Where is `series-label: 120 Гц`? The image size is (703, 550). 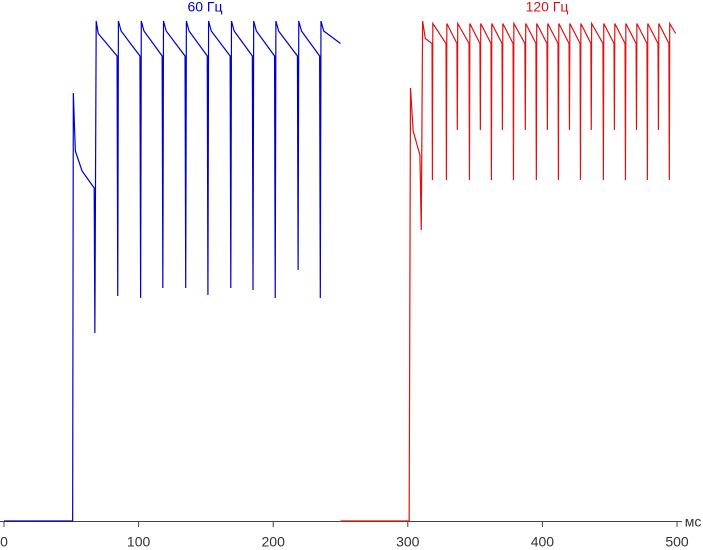
series-label: 120 Гц is located at coordinates (547, 7).